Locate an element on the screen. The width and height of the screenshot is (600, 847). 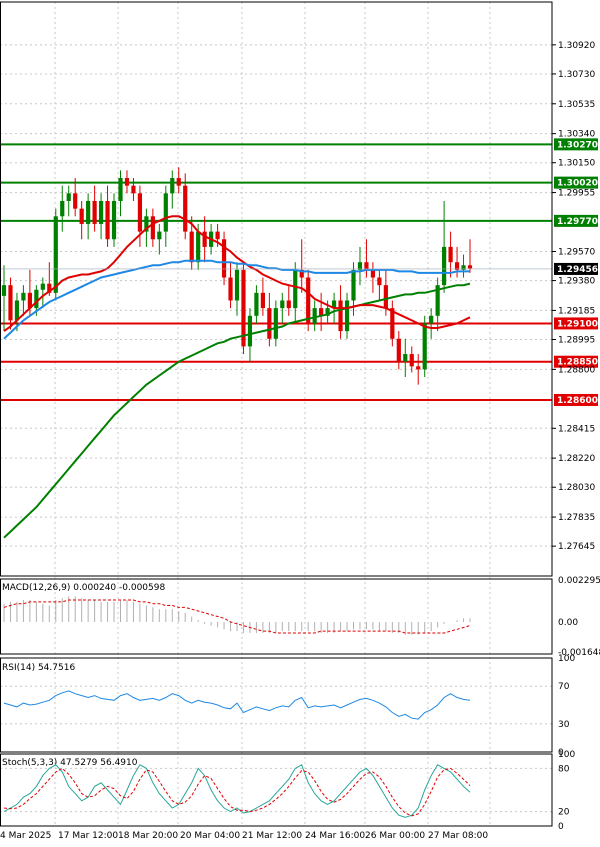
time-tick-label: 18 Mar 20:00 is located at coordinates (148, 836).